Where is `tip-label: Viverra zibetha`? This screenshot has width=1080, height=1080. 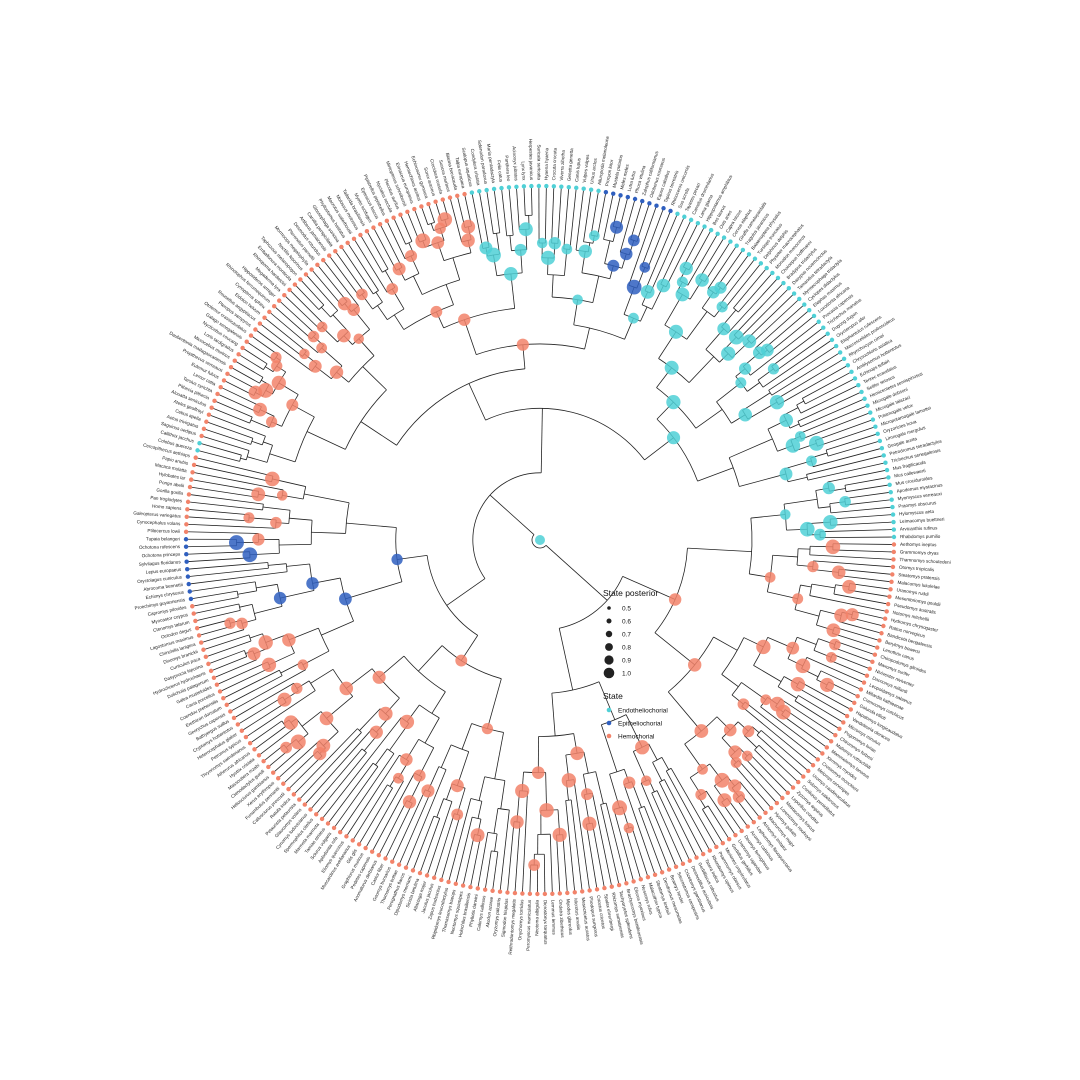
tip-label: Viverra zibetha is located at coordinates (562, 165).